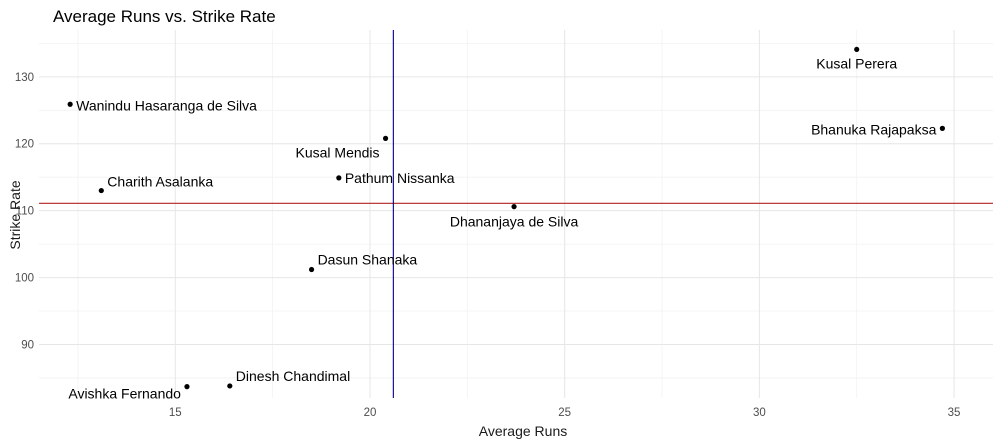  I want to click on x-tick-label: 35, so click(954, 413).